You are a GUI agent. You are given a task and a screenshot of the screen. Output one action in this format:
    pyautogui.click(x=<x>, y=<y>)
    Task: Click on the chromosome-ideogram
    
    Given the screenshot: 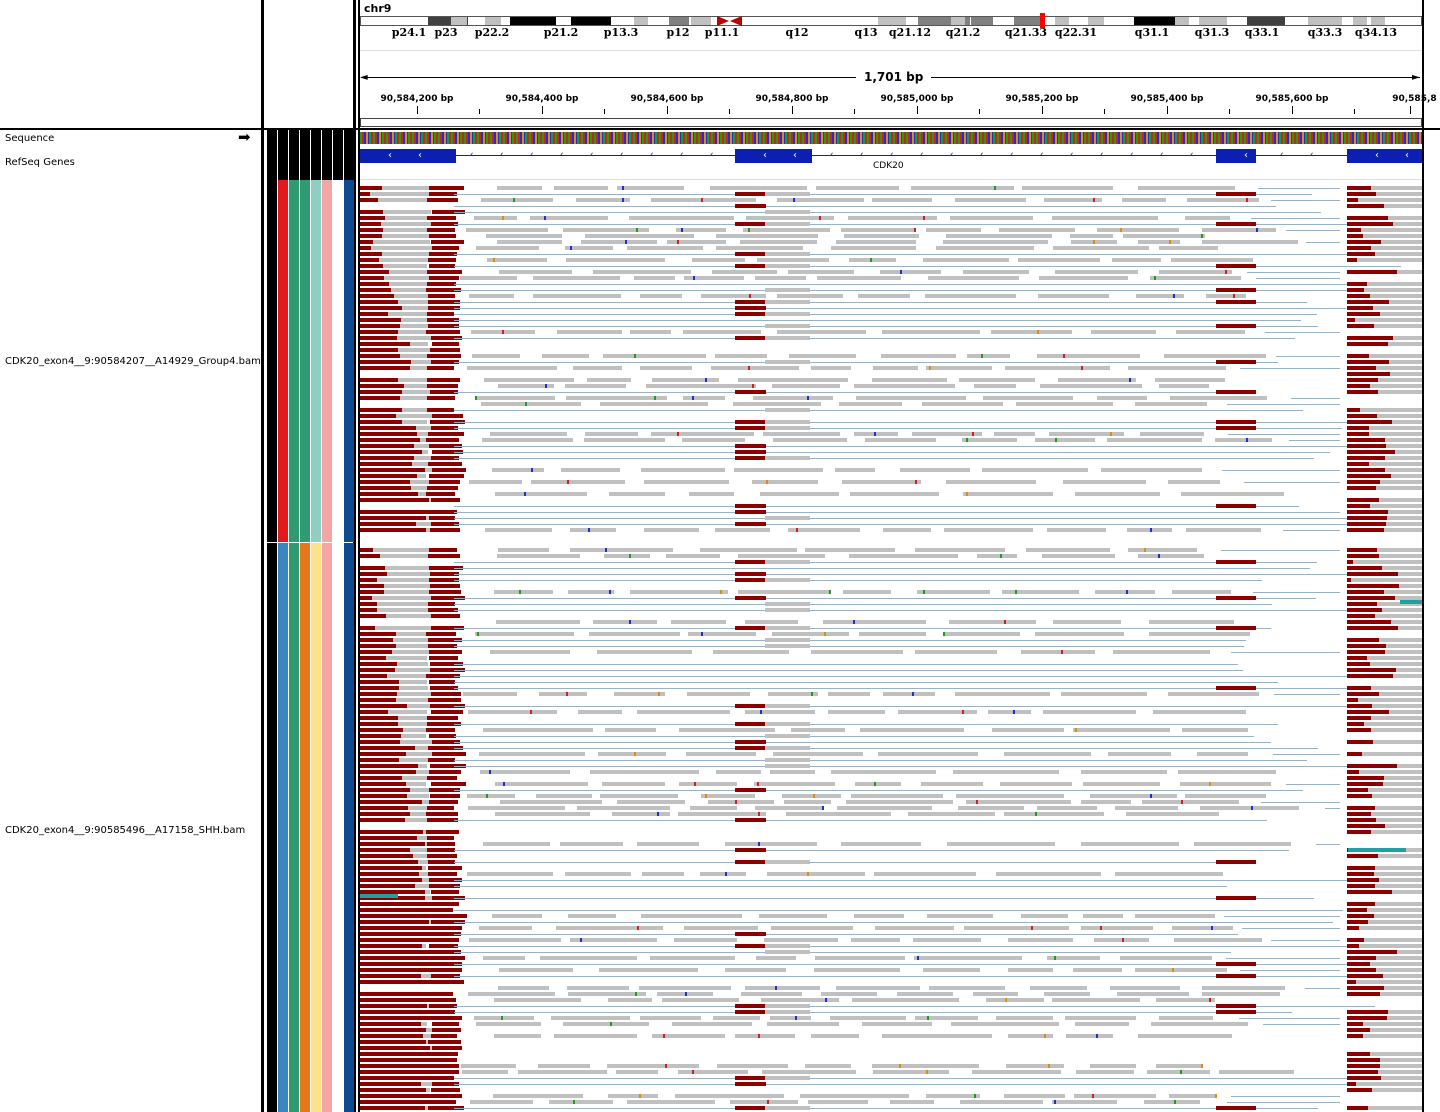 What is the action you would take?
    pyautogui.click(x=891, y=21)
    